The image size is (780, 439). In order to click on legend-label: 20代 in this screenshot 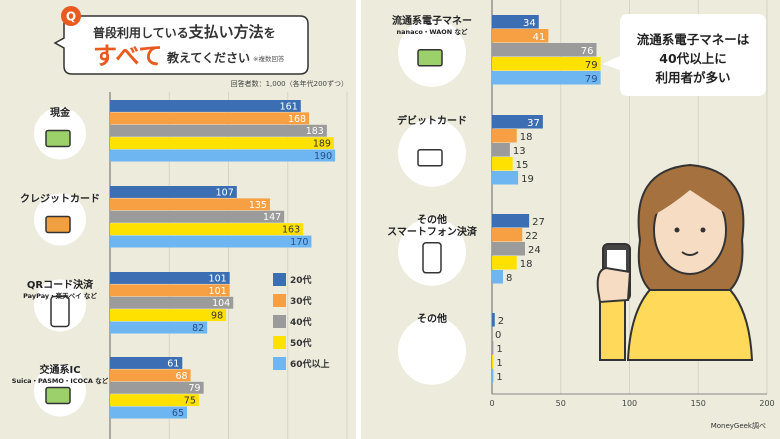, I will do `click(301, 280)`.